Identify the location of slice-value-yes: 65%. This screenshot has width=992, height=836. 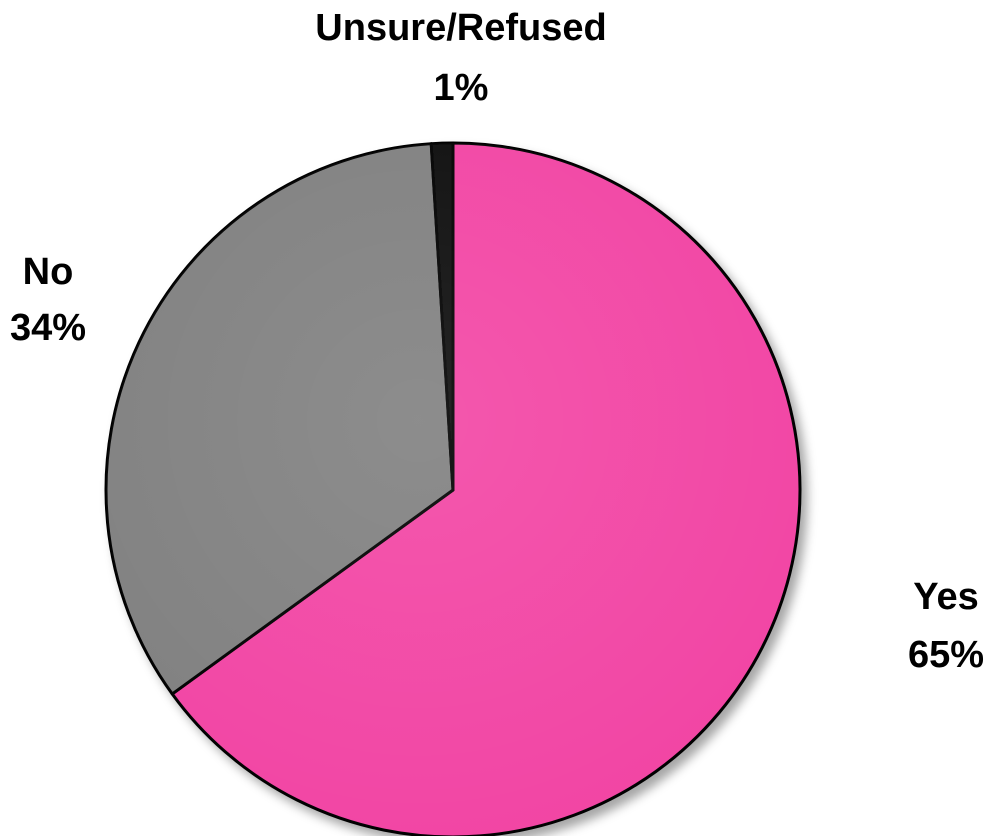
(946, 655).